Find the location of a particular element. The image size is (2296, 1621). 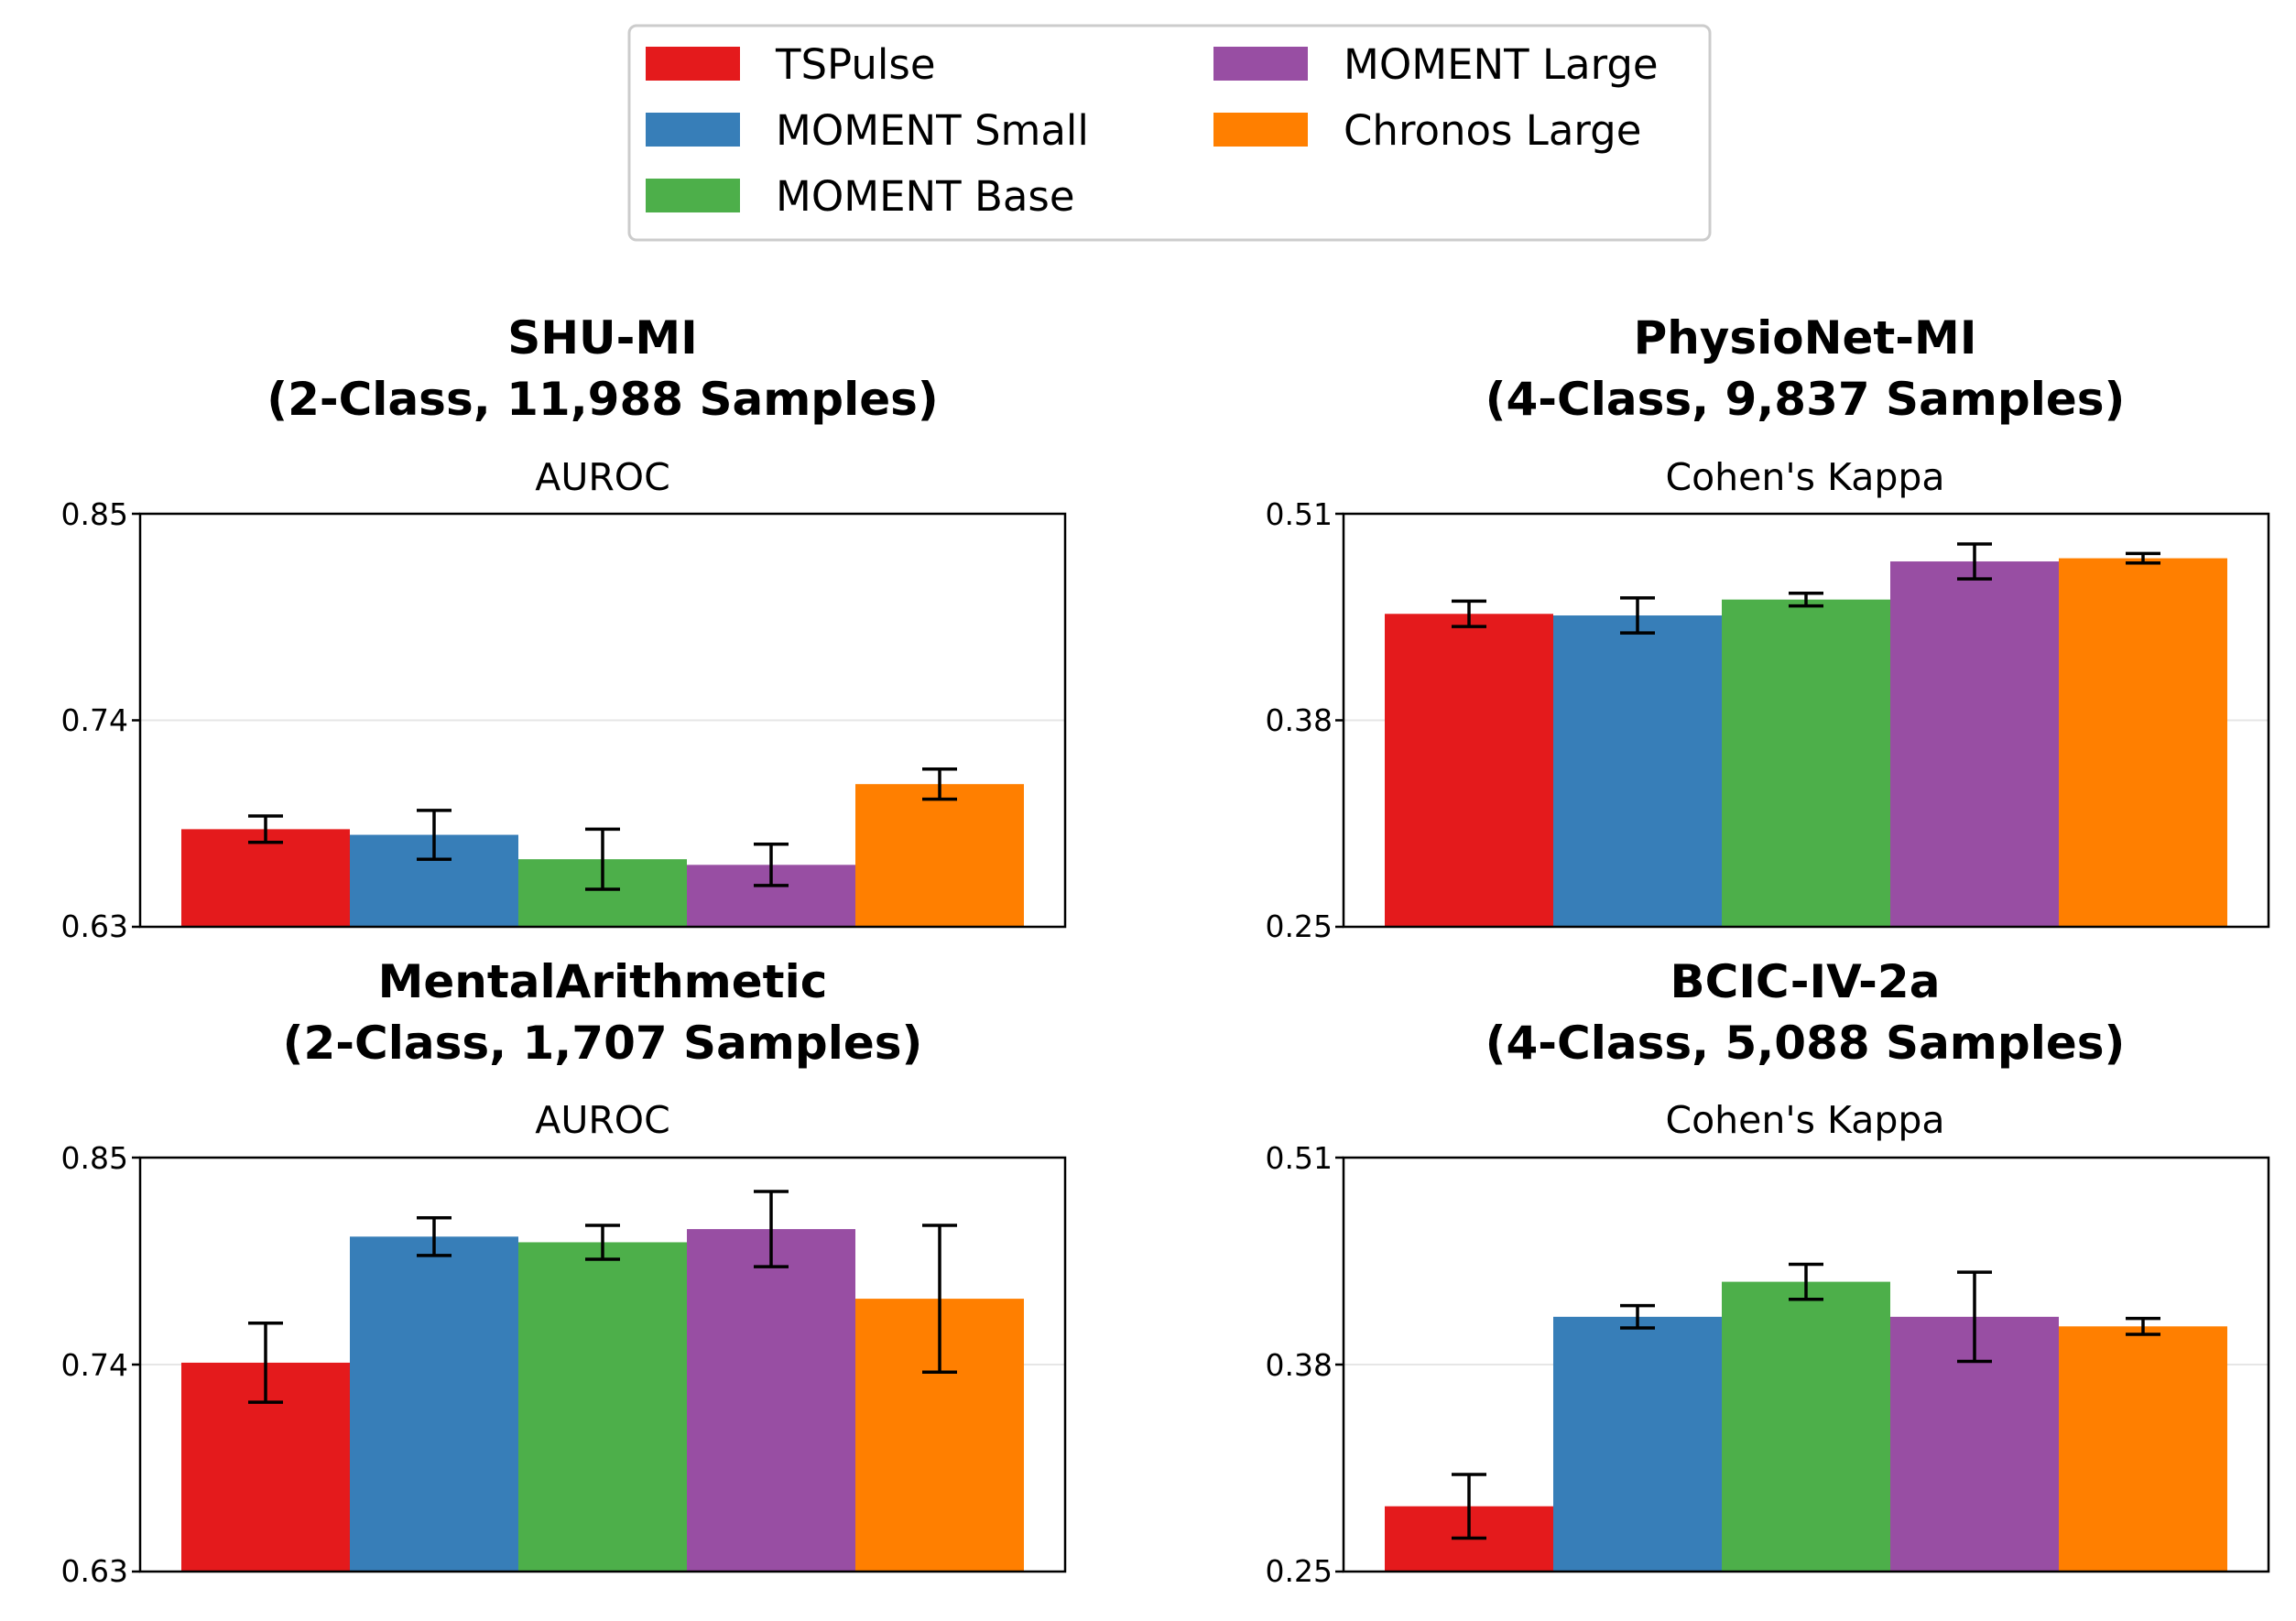

panel-title-line2: (4-Class, 5,088 Samples) is located at coordinates (1805, 1043).